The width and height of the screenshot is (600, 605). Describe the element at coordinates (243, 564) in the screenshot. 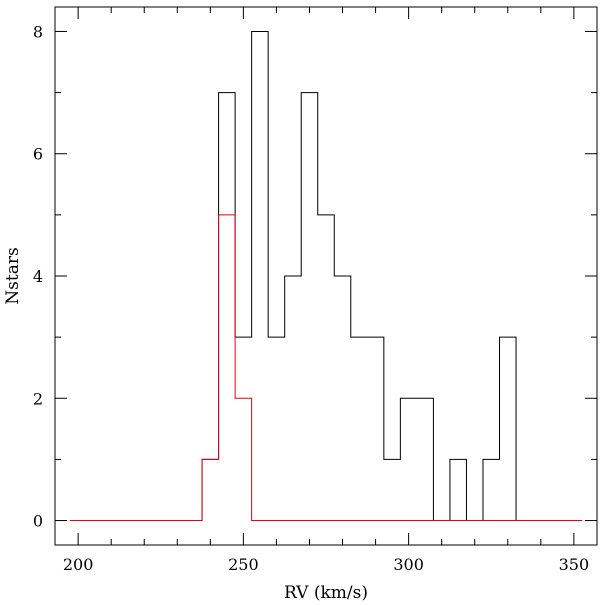

I see `x-tick-label: 250` at that location.